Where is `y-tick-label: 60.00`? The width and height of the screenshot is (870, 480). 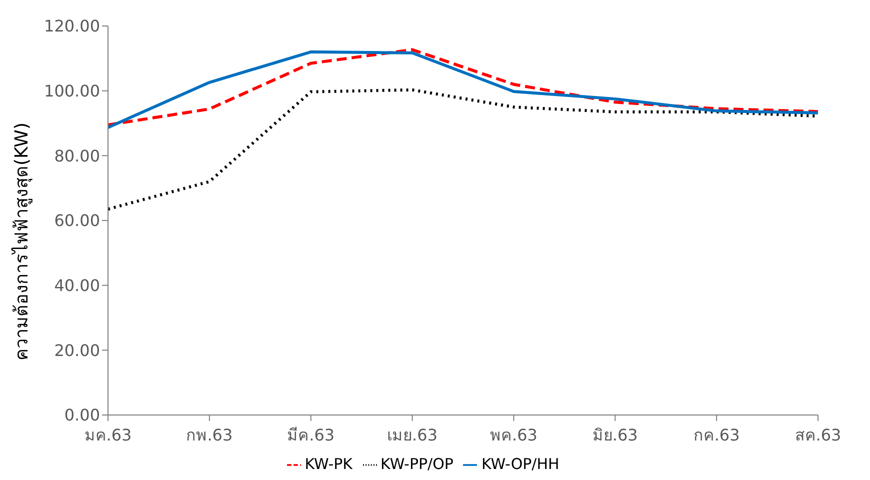
y-tick-label: 60.00 is located at coordinates (77, 220).